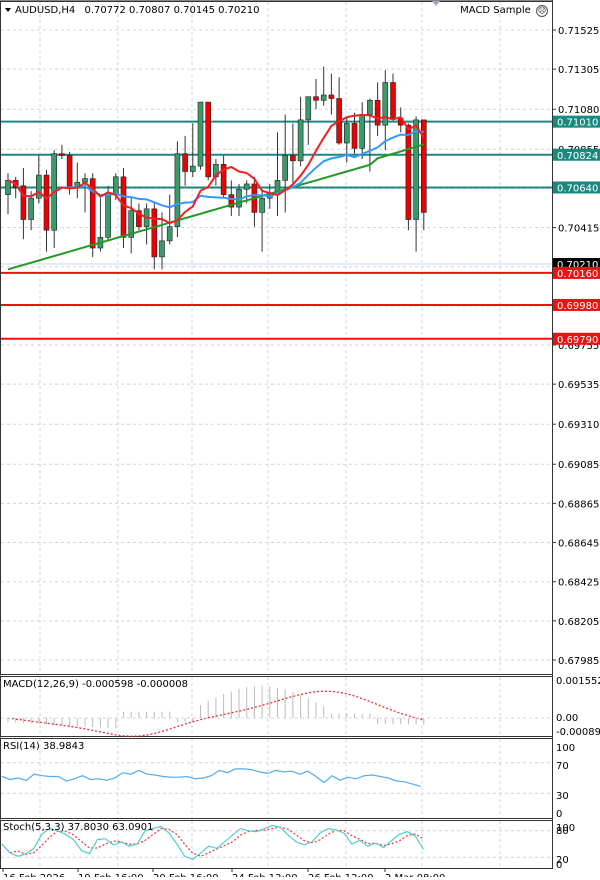  Describe the element at coordinates (186, 875) in the screenshot. I see `time-tick-label: 20 Feb 16:00` at that location.